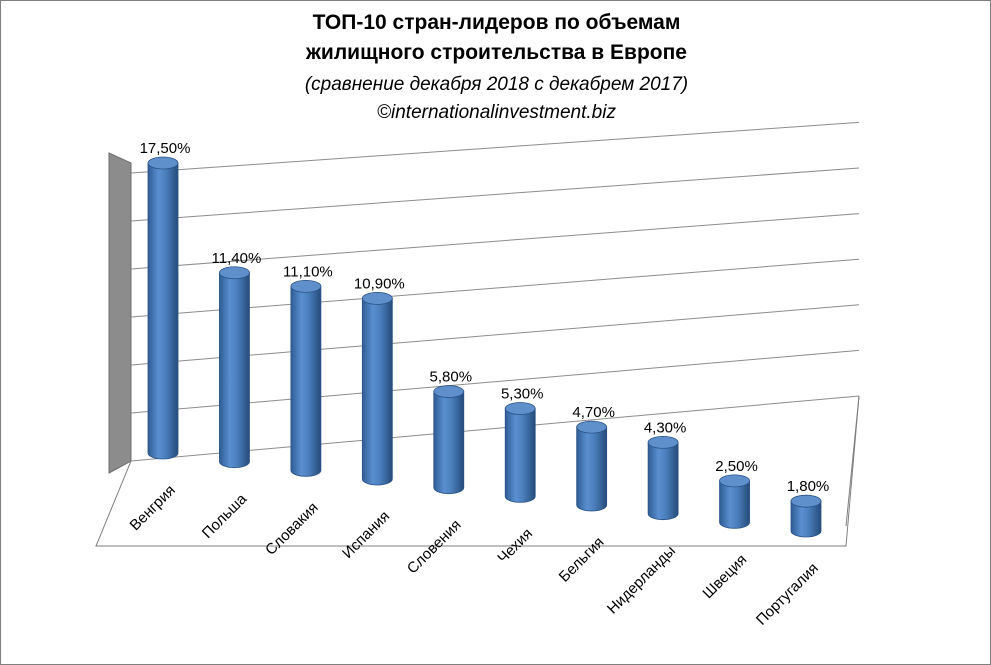  What do you see at coordinates (292, 529) in the screenshot?
I see `category-label-3: Словакия` at bounding box center [292, 529].